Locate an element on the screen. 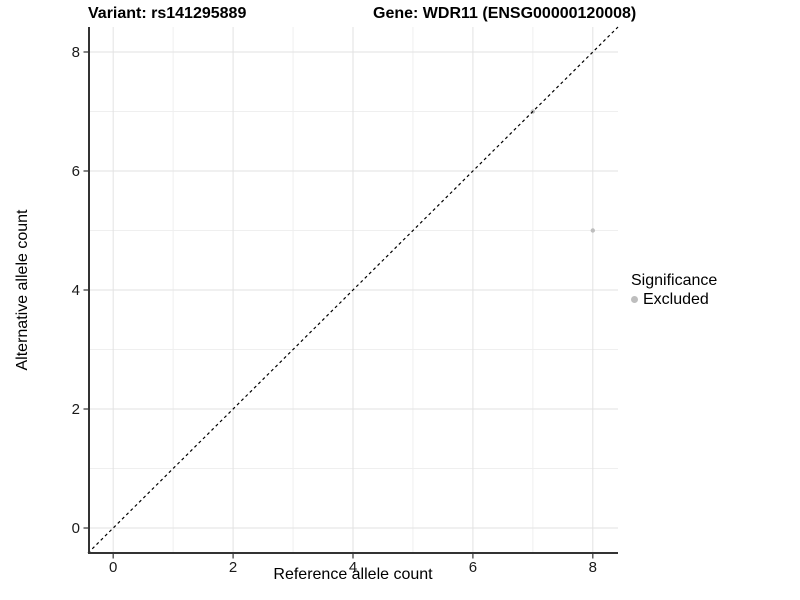 Image resolution: width=800 pixels, height=600 pixels. x-axis-title: Reference allele count is located at coordinates (353, 574).